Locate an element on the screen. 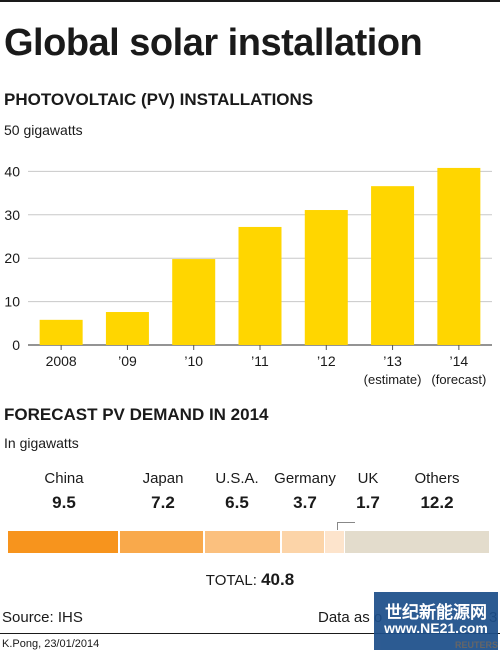 This screenshot has height=652, width=500. x-tick-label: ’12 is located at coordinates (326, 361).